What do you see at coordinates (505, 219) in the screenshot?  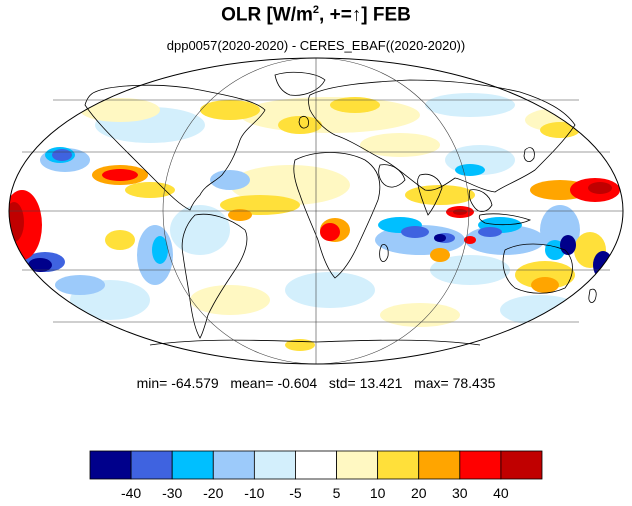 I see `indonesia-coastline` at bounding box center [505, 219].